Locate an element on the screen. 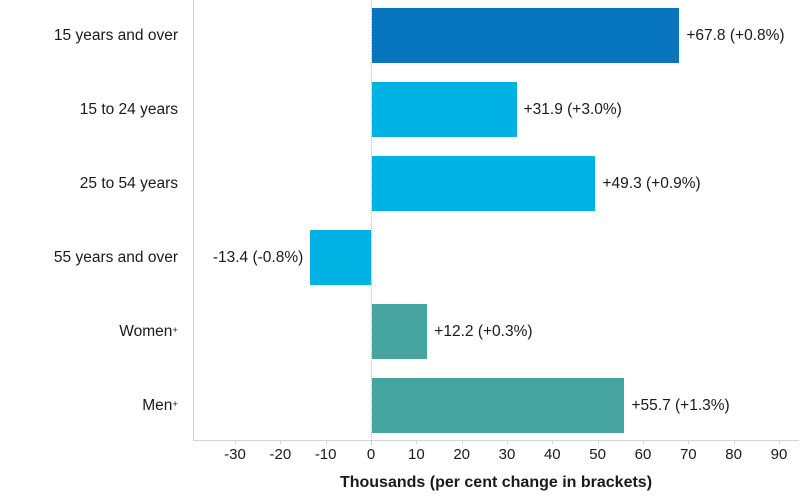 The width and height of the screenshot is (800, 500). x-tick-label: -20 is located at coordinates (280, 454).